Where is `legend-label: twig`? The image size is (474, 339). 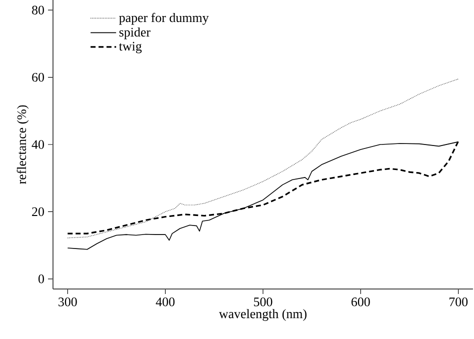 legend-label: twig is located at coordinates (130, 48).